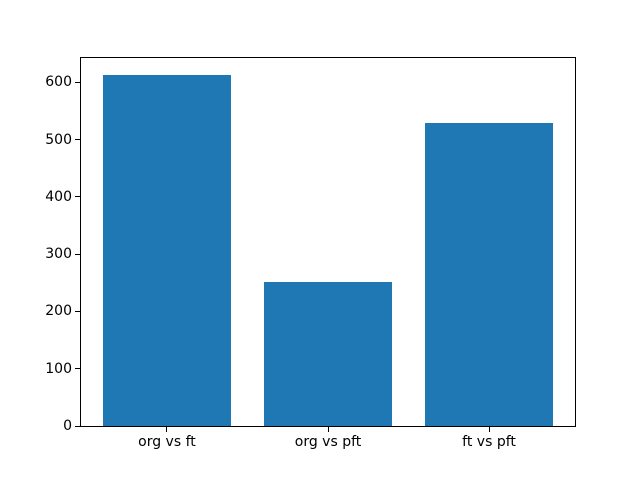 Image resolution: width=640 pixels, height=480 pixels. I want to click on bar-org-vs-pft, so click(328, 354).